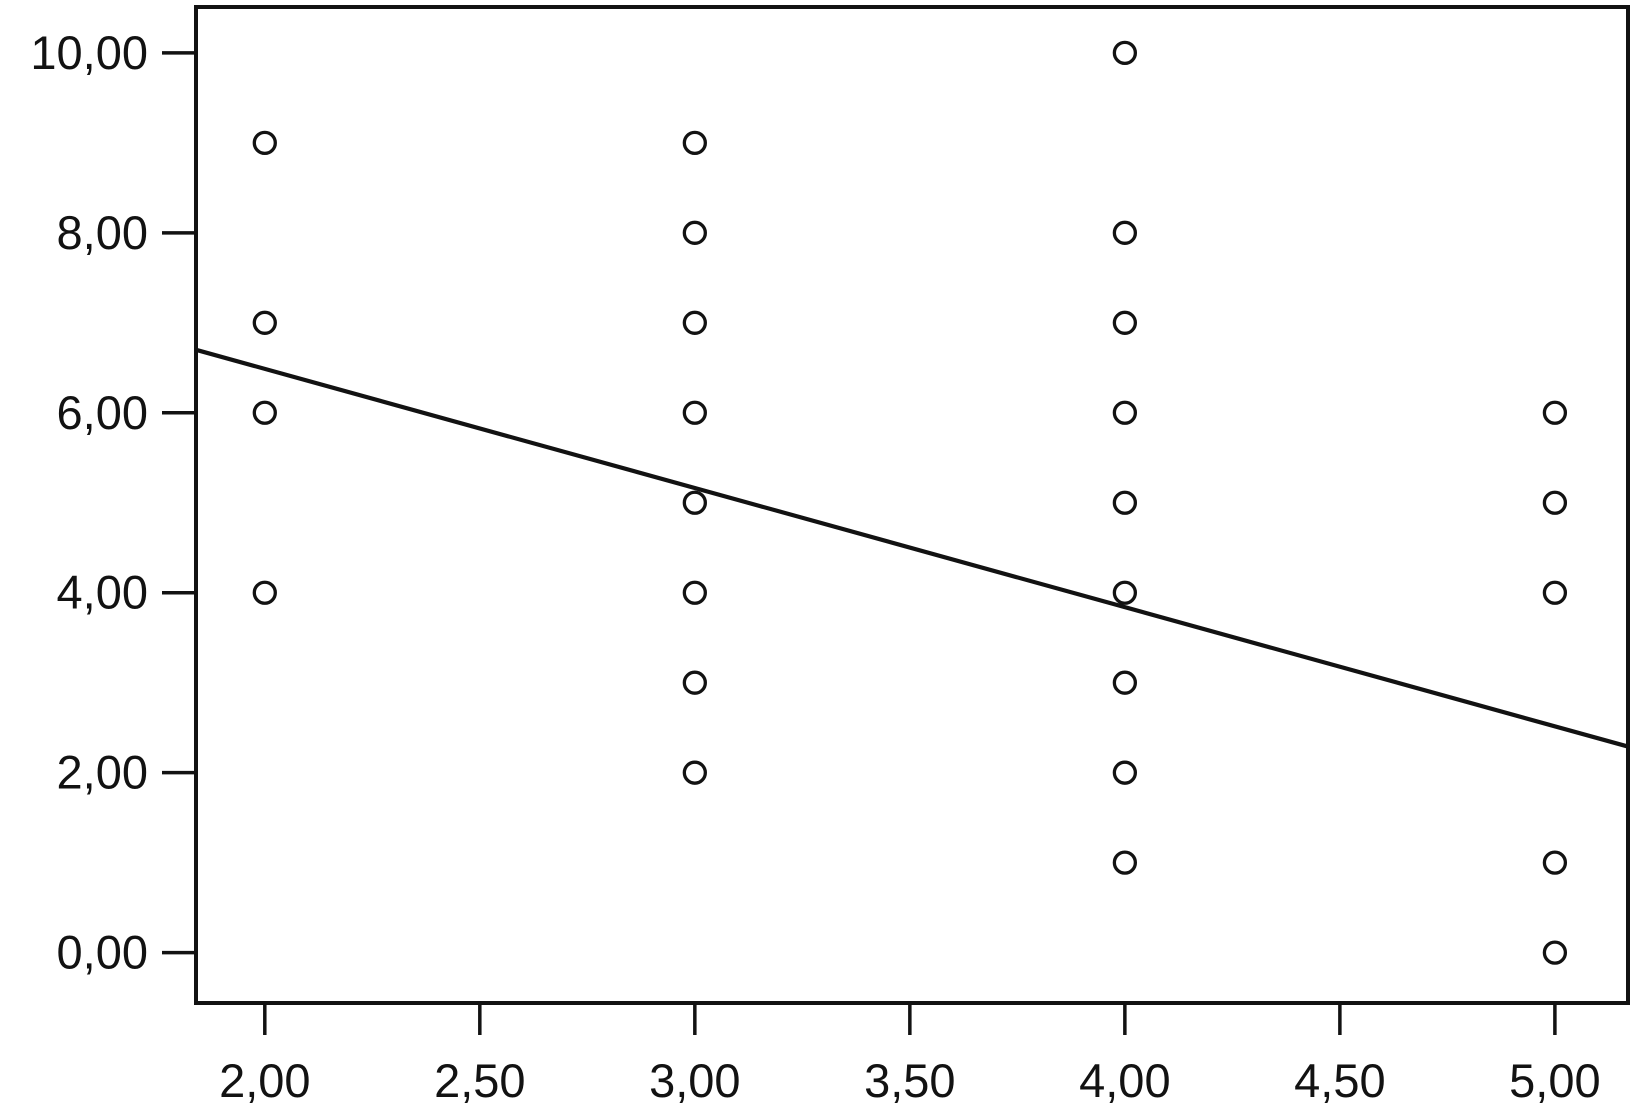 This screenshot has height=1120, width=1634. Describe the element at coordinates (909, 1080) in the screenshot. I see `x-tick-label: 3,50` at that location.